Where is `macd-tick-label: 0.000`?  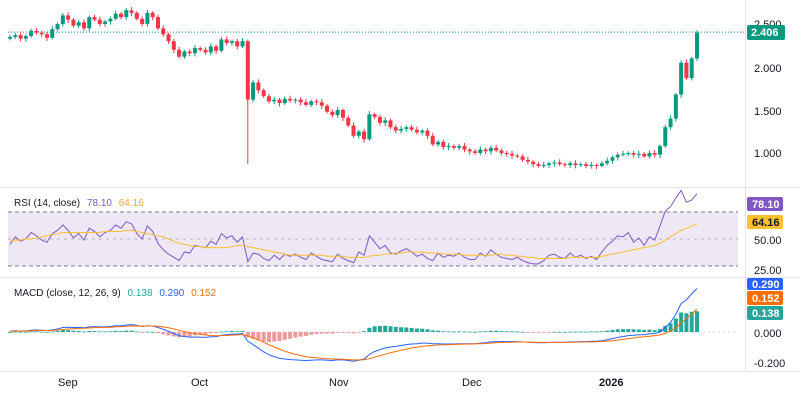
macd-tick-label: 0.000 is located at coordinates (768, 334).